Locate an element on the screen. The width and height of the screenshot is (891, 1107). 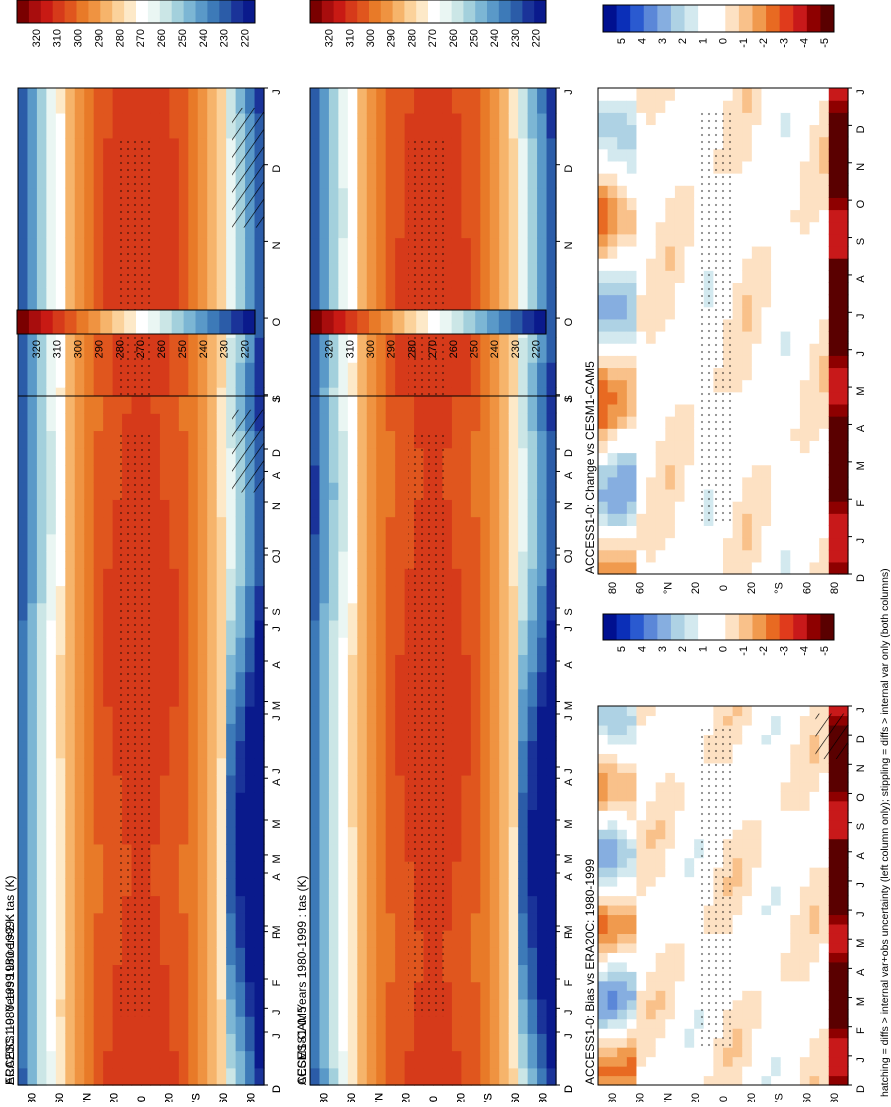
stipple-overlay is located at coordinates (426, 723).